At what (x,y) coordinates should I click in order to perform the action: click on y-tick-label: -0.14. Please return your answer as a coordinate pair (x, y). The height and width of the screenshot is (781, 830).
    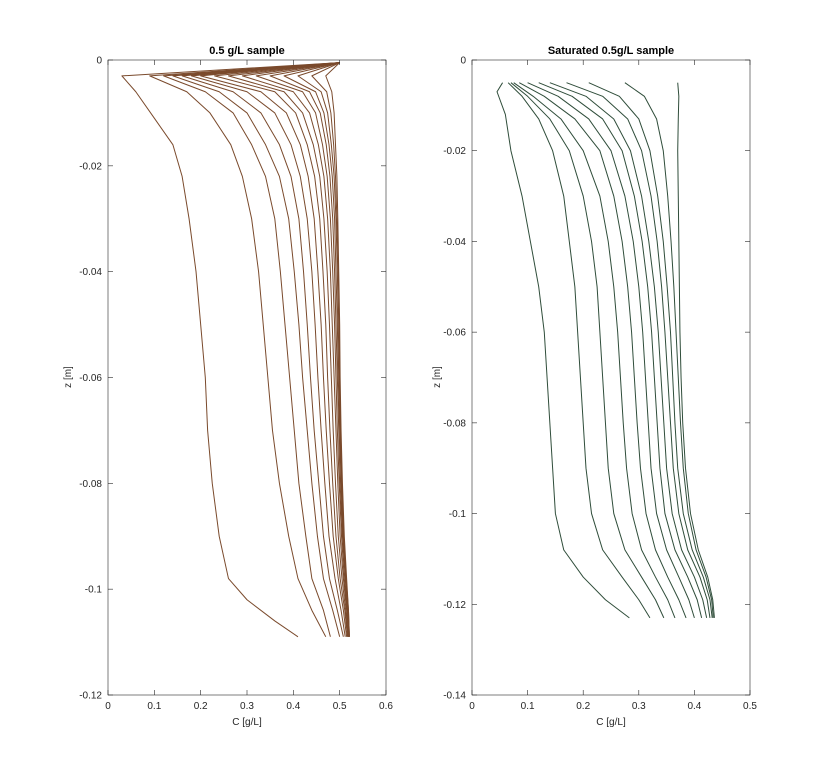
    Looking at the image, I should click on (454, 696).